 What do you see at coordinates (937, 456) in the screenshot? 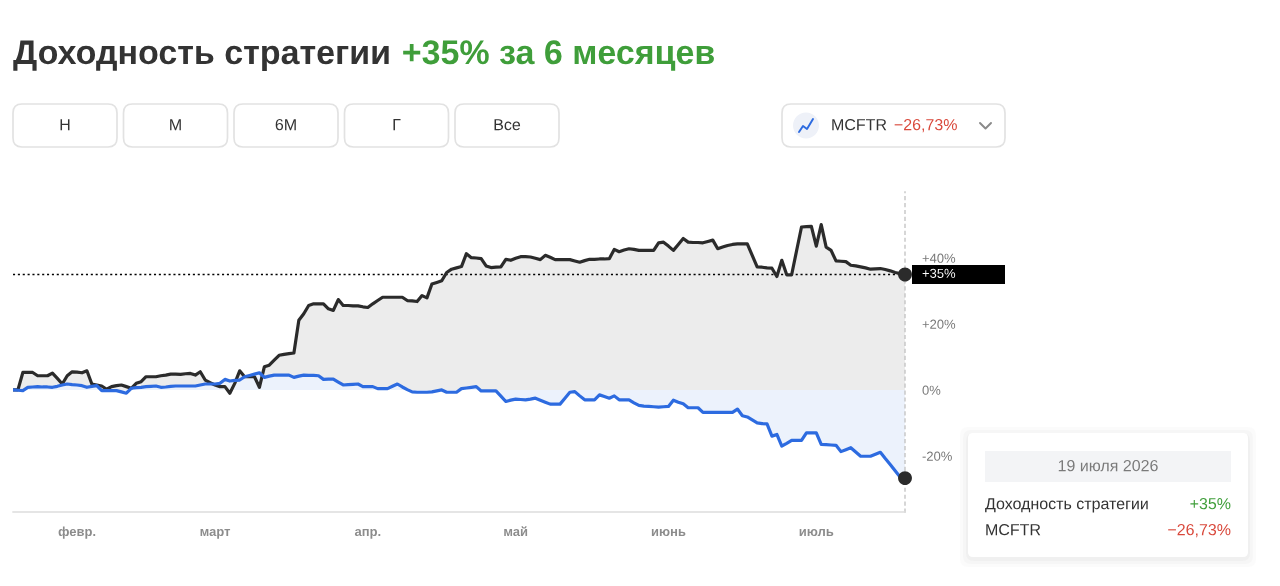
I see `y-tick-label: -20%` at bounding box center [937, 456].